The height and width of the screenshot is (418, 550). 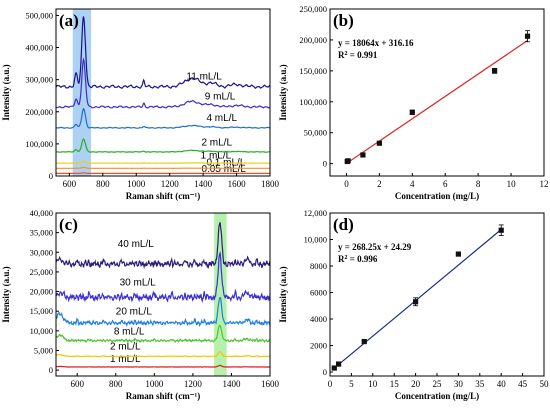 I want to click on x-tick-label: 1800, so click(x=270, y=184).